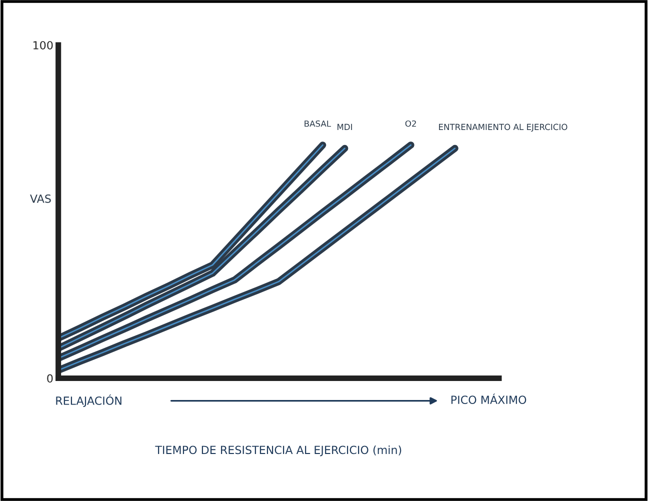  Describe the element at coordinates (488, 399) in the screenshot. I see `text: PICO MÁXIMO` at that location.